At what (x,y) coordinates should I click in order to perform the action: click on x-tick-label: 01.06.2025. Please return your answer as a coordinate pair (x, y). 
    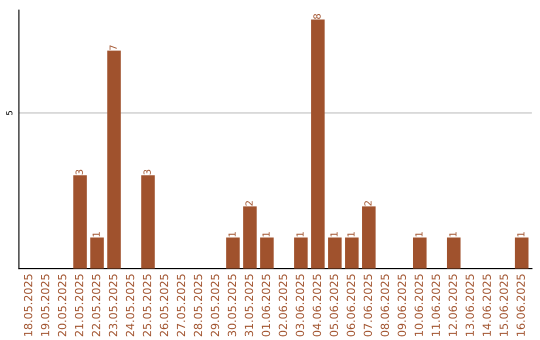
    Looking at the image, I should click on (266, 305).